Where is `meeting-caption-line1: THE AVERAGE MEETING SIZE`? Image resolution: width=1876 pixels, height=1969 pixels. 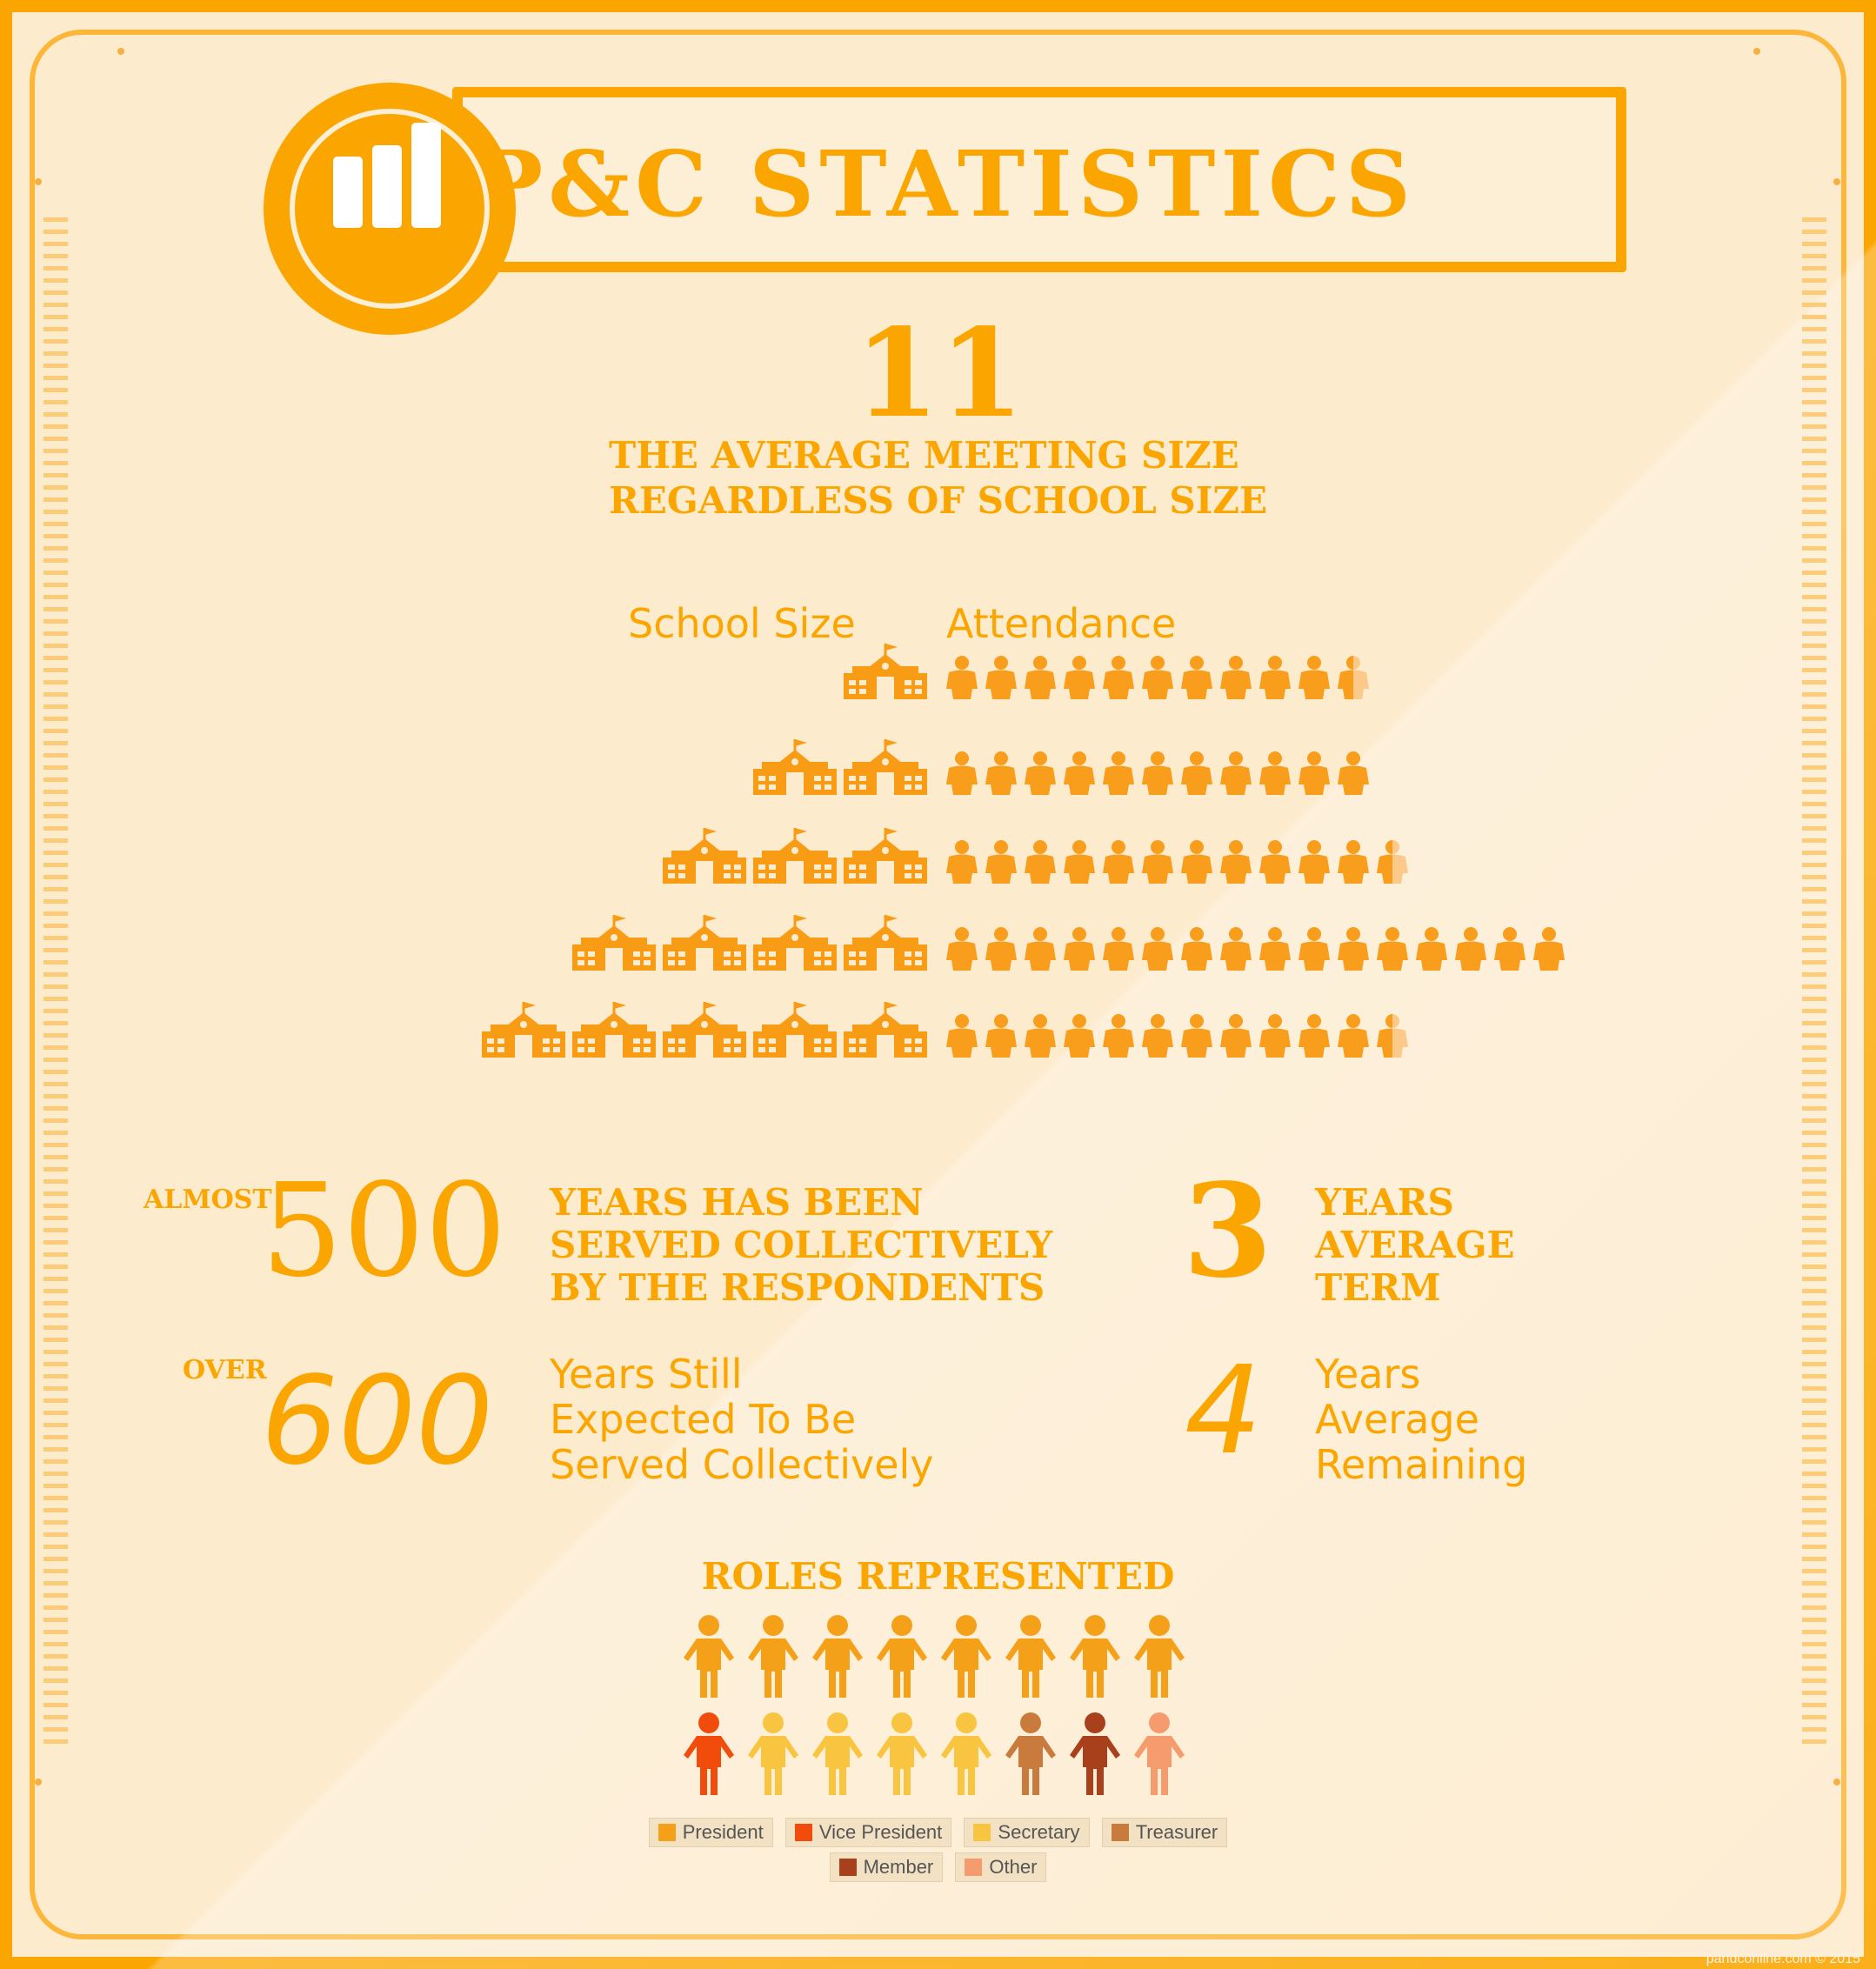
meeting-caption-line1: THE AVERAGE MEETING SIZE is located at coordinates (924, 455).